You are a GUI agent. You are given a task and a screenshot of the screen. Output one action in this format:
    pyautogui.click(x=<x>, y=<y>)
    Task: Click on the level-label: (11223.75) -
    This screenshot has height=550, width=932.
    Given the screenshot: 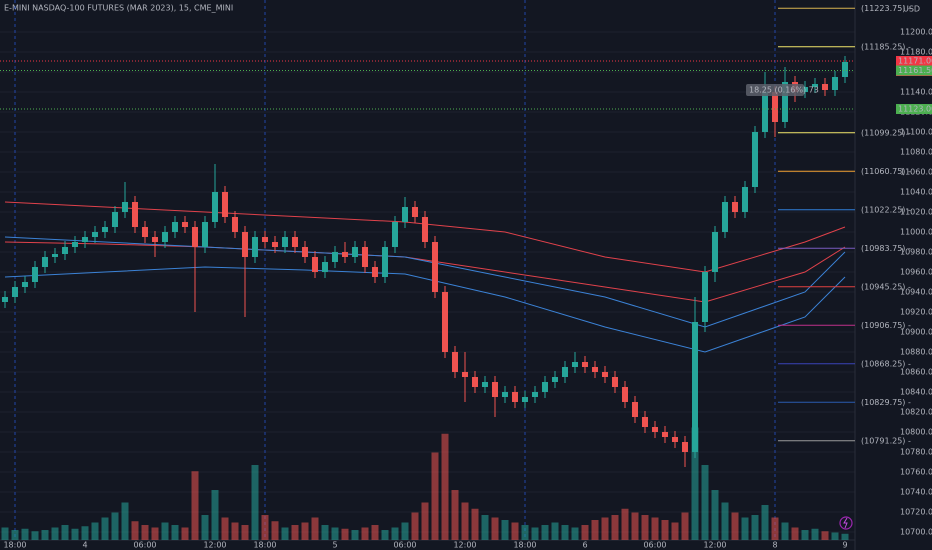 What is the action you would take?
    pyautogui.click(x=886, y=8)
    